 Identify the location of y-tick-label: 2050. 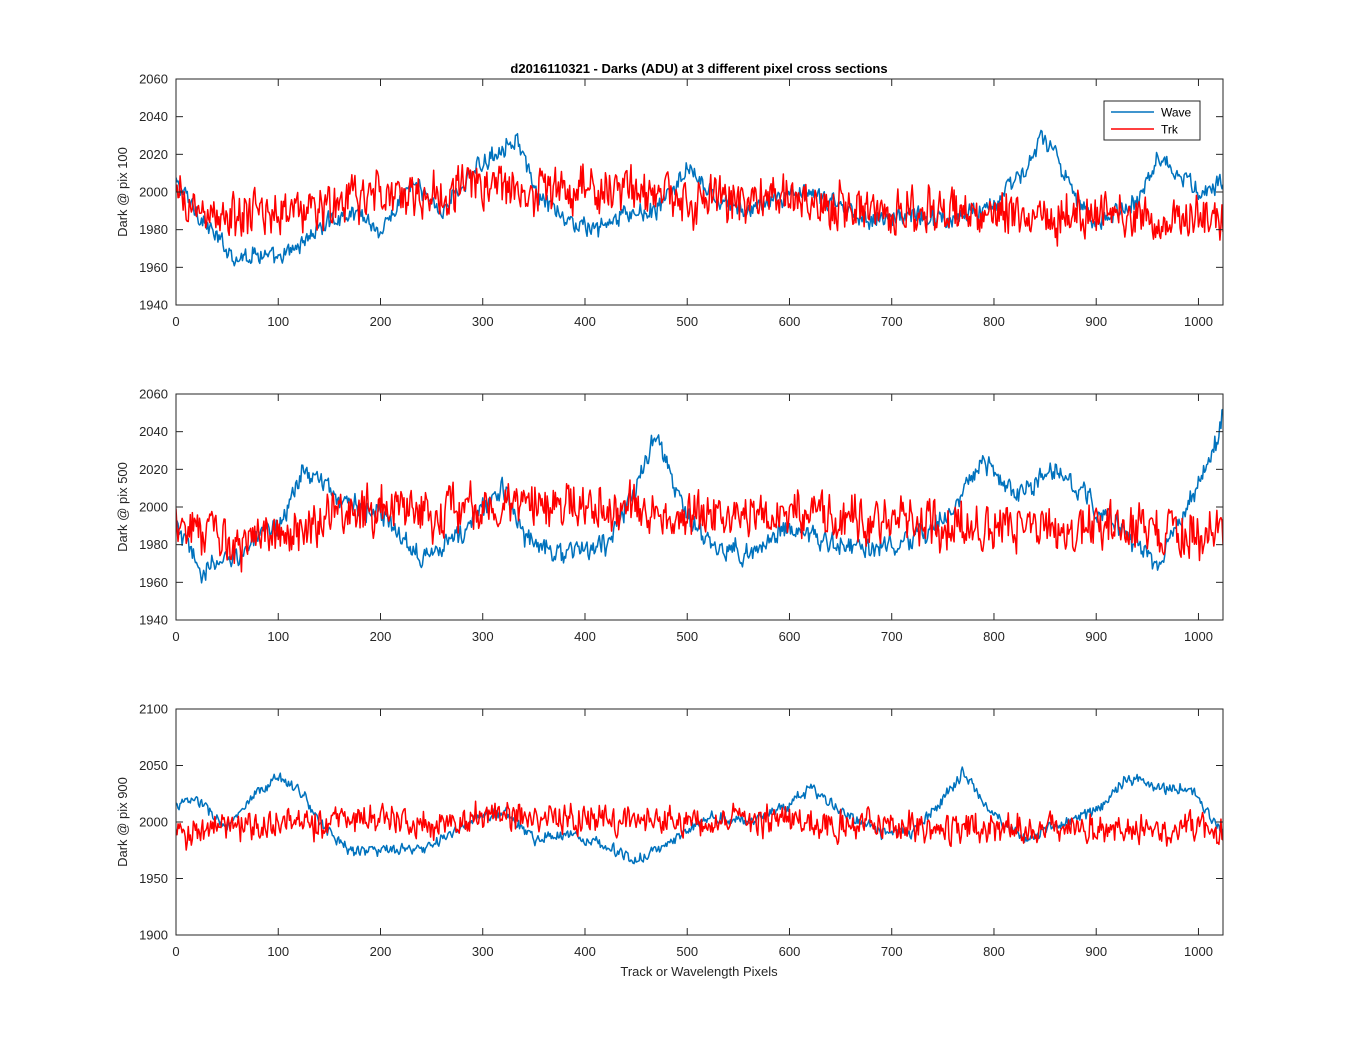
(153, 765).